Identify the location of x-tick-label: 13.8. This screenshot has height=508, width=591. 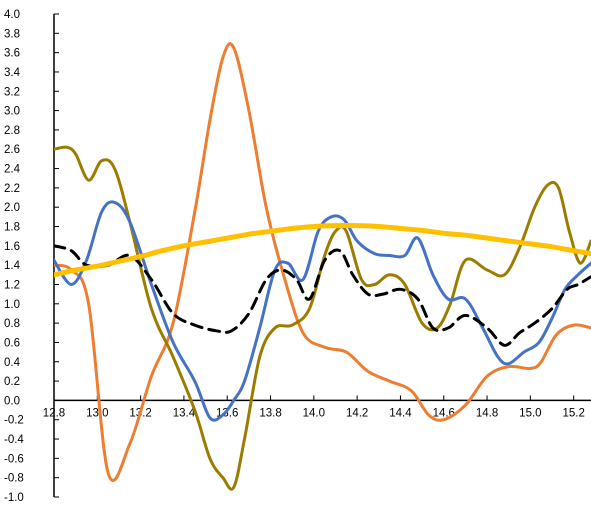
(270, 413).